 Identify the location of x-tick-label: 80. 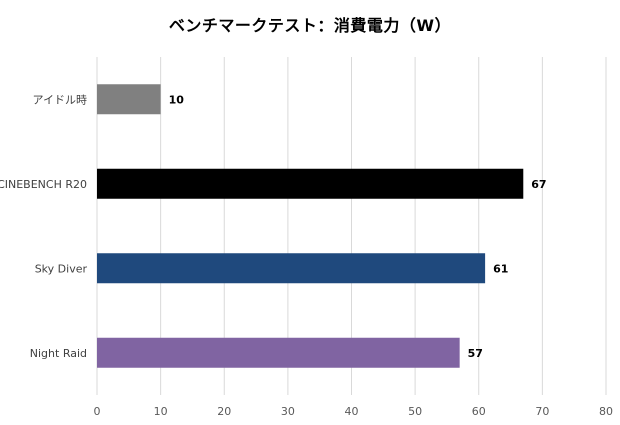
(606, 411).